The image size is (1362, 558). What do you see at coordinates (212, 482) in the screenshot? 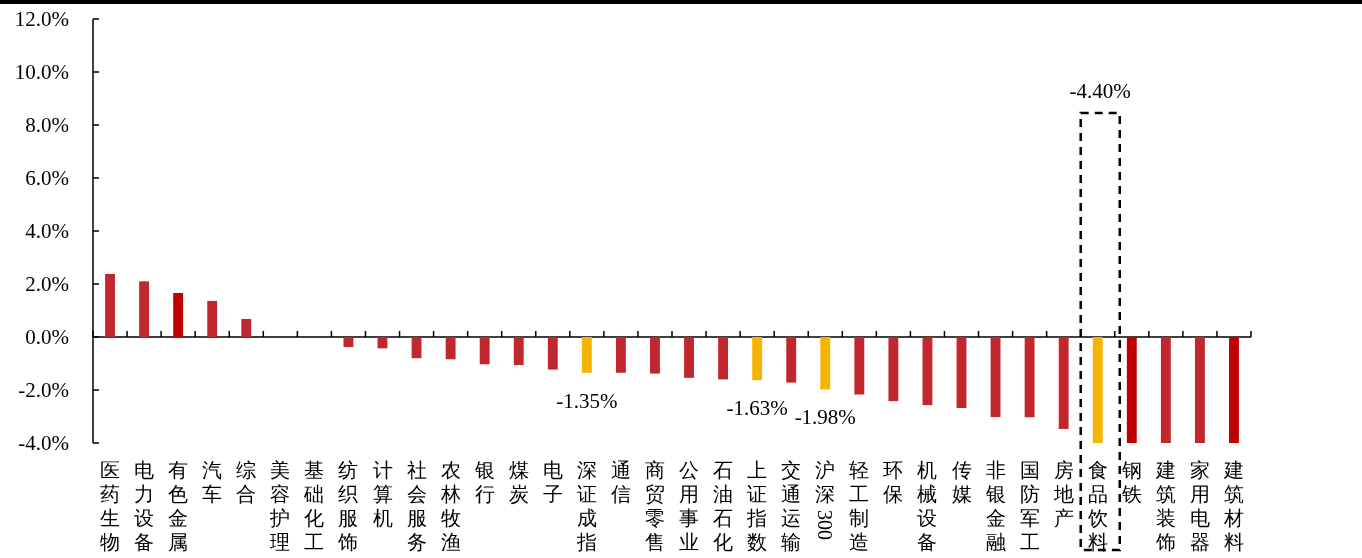
I see `x-tick-label: 汽车` at bounding box center [212, 482].